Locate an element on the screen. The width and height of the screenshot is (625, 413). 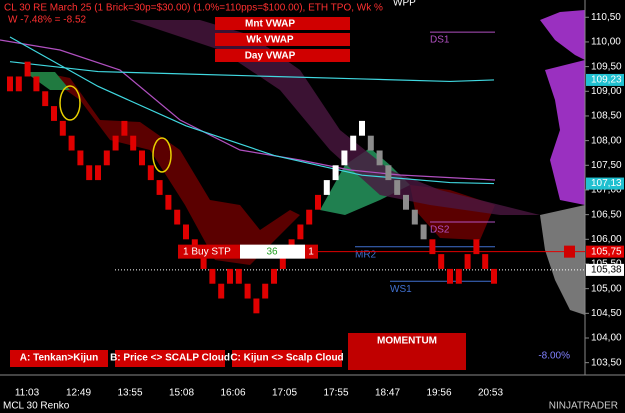
x-tick-label: 17:55 is located at coordinates (335, 393).